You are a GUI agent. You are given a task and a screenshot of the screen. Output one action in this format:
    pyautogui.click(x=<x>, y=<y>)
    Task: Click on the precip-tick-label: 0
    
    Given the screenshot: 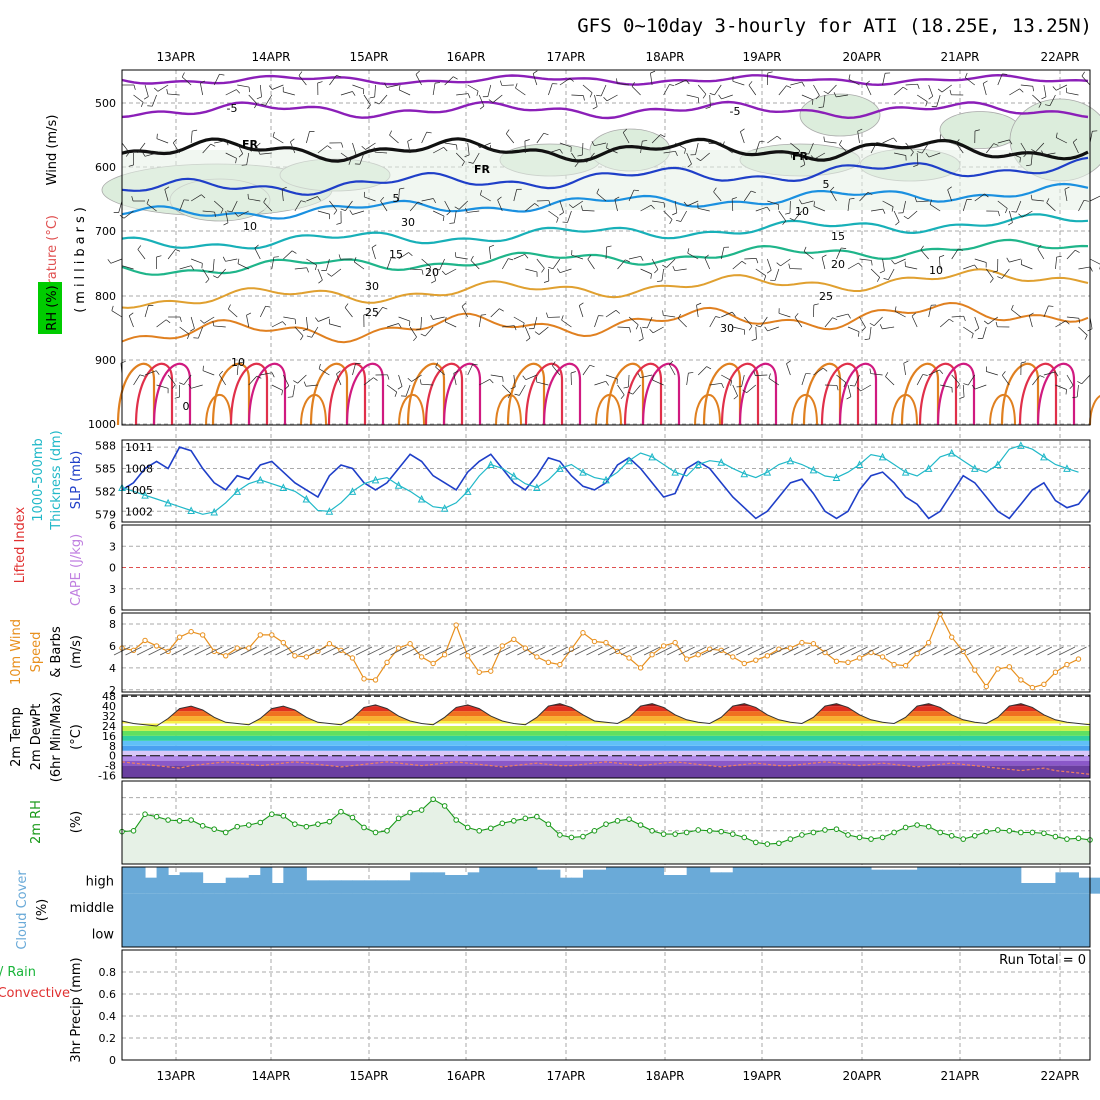 What is the action you would take?
    pyautogui.click(x=112, y=1060)
    